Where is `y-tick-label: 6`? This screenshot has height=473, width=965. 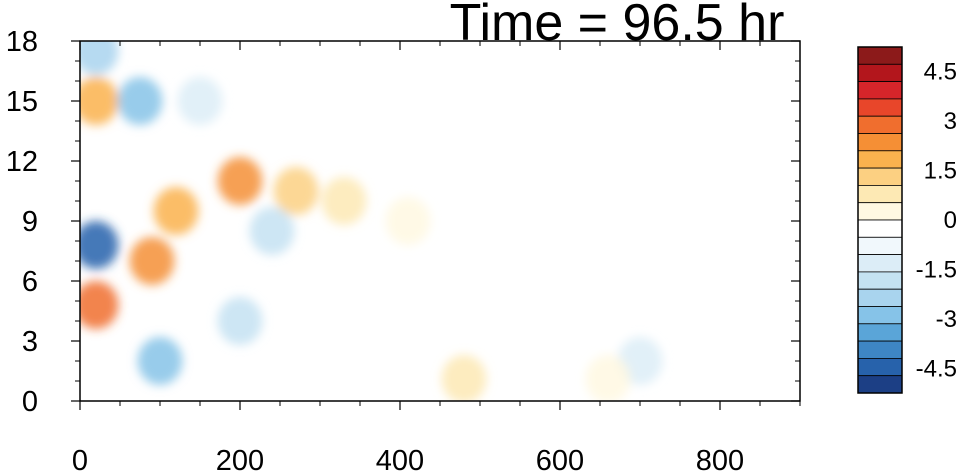
y-tick-label: 6 is located at coordinates (30, 282).